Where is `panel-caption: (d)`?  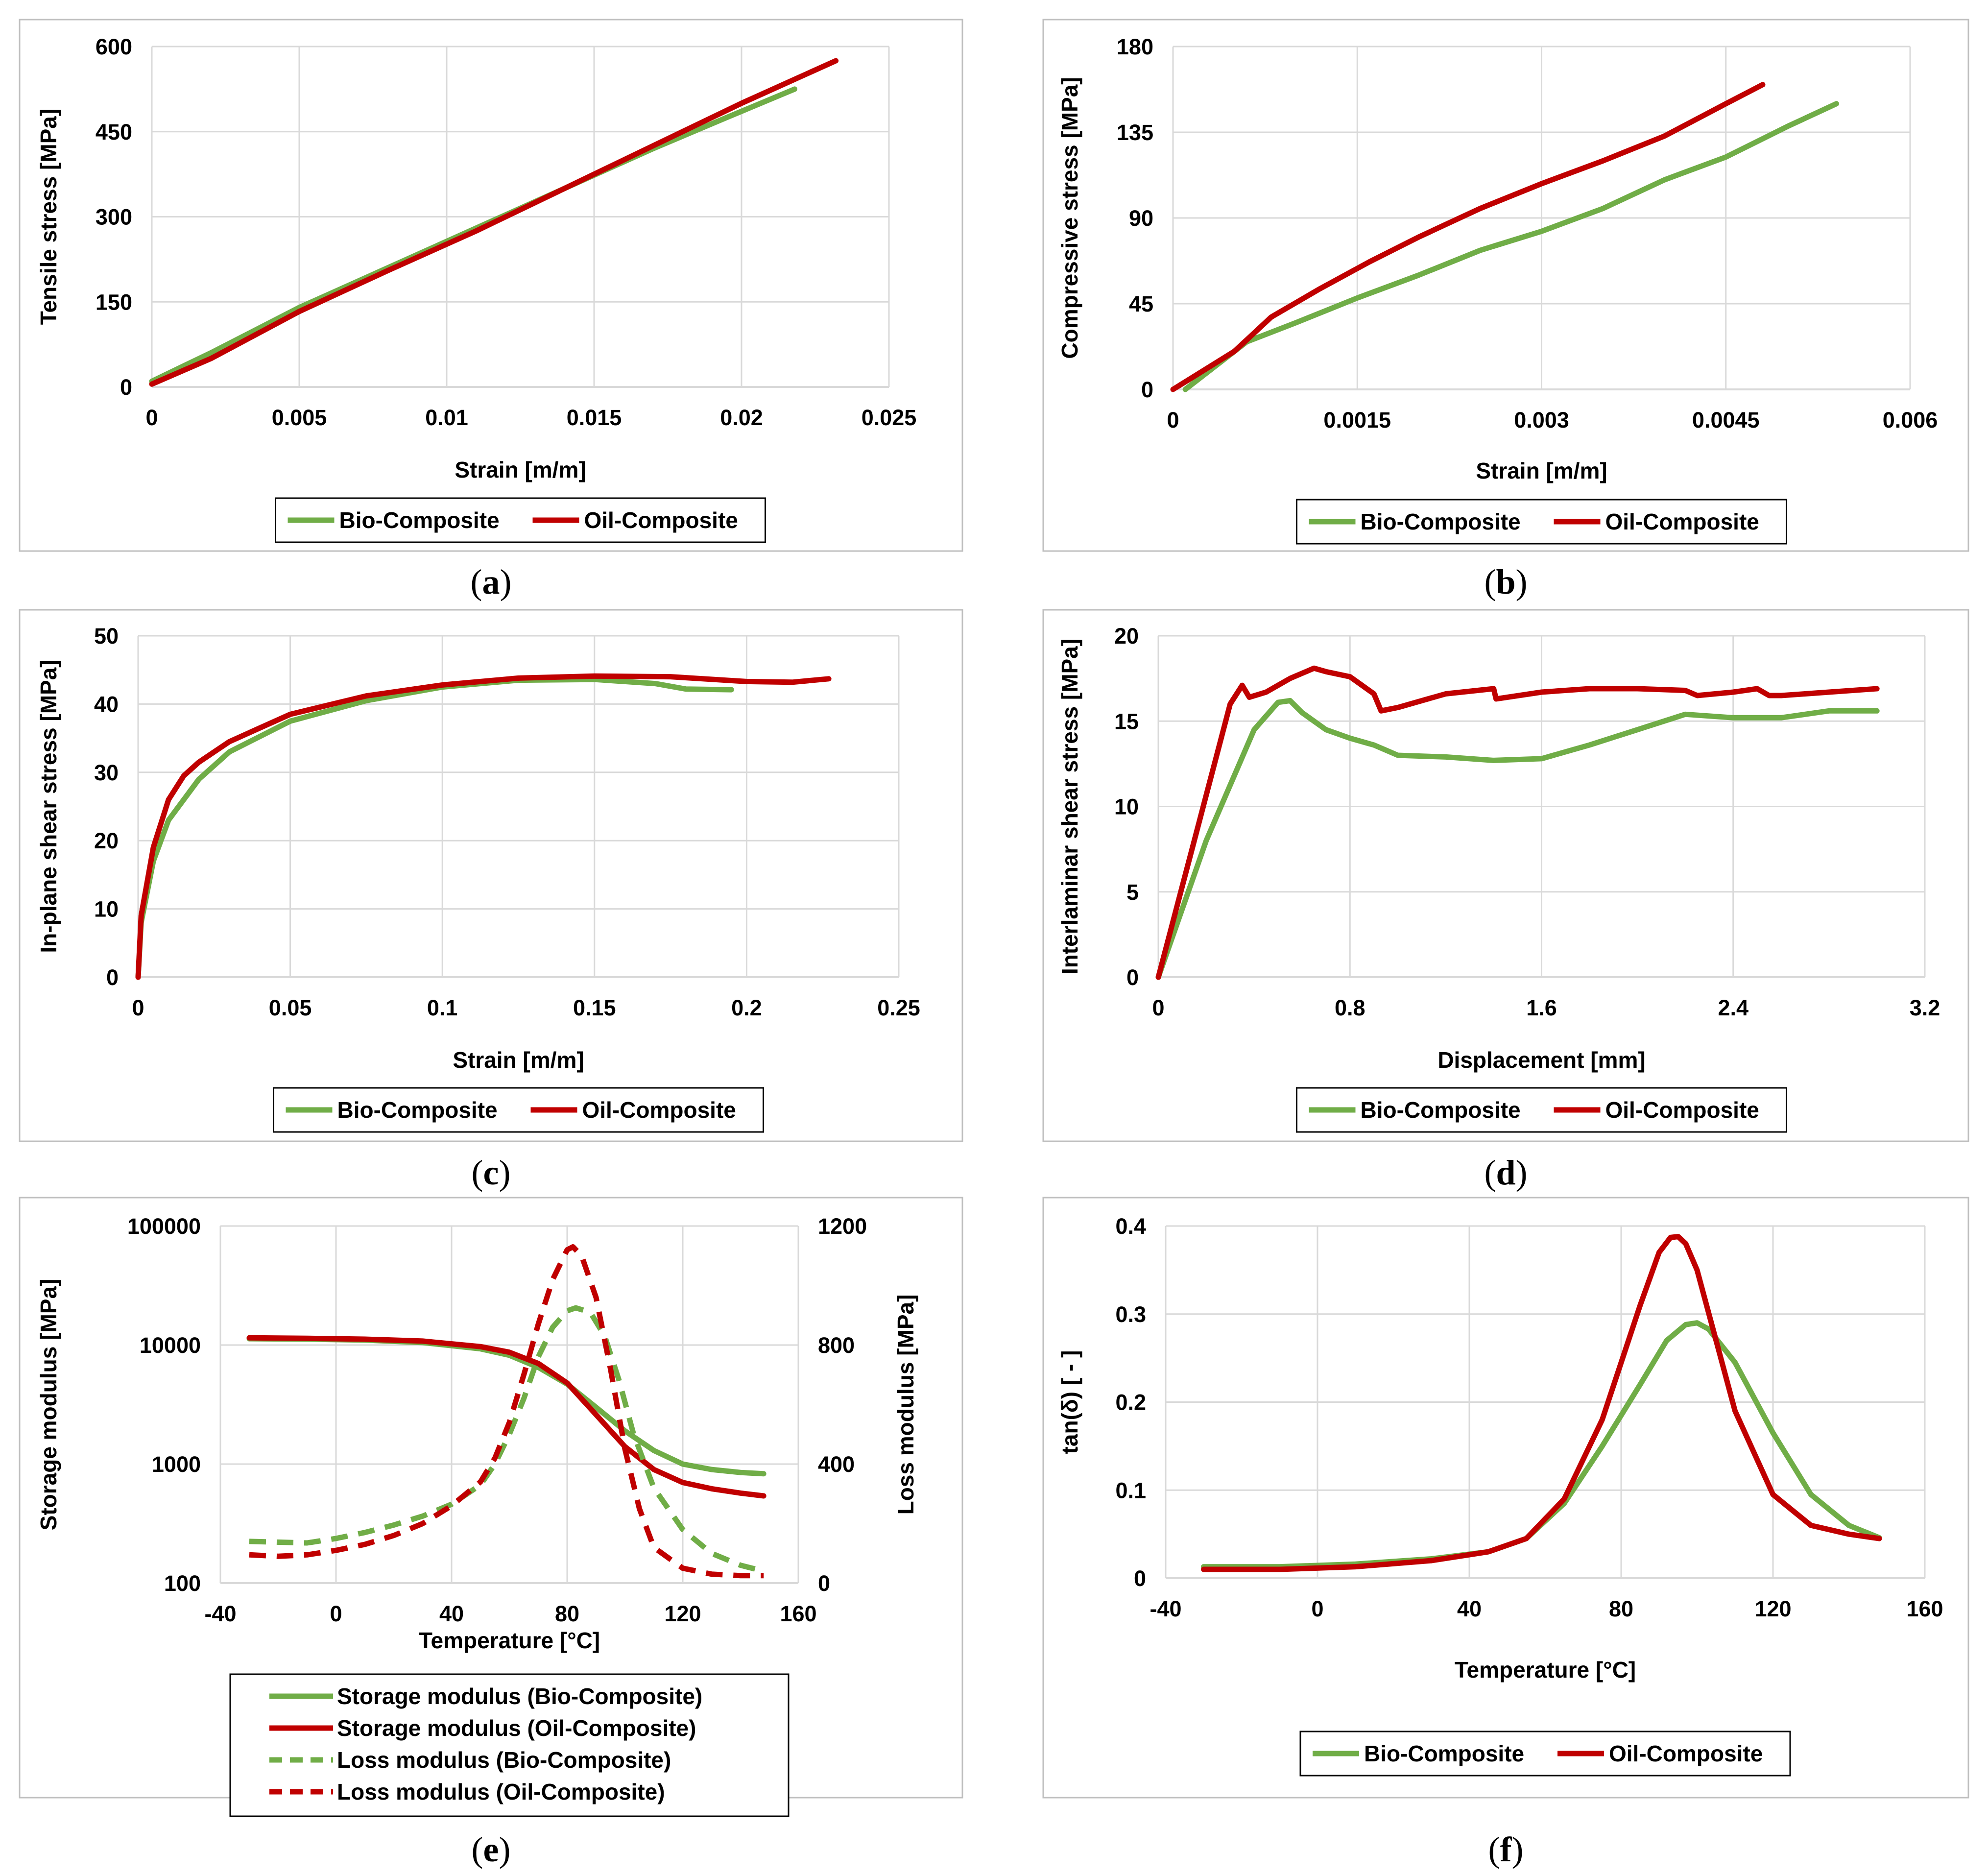
panel-caption: (d) is located at coordinates (1505, 1172).